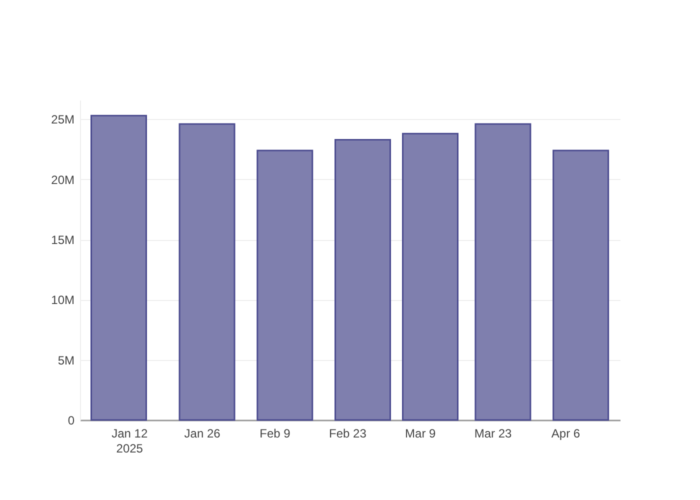 This screenshot has width=700, height=500. What do you see at coordinates (493, 433) in the screenshot?
I see `x-tick-label: Mar 23` at bounding box center [493, 433].